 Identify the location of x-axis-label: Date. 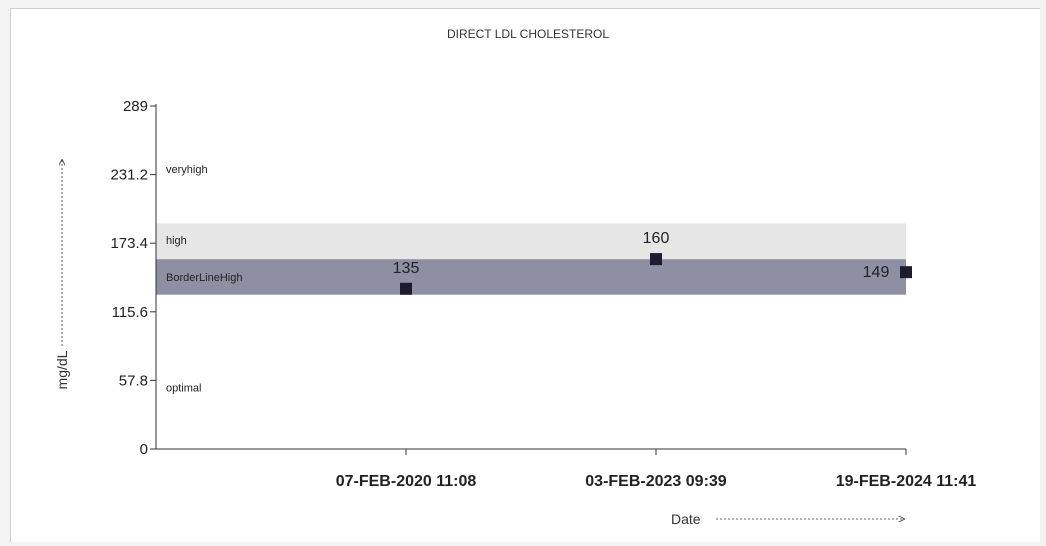
(686, 519).